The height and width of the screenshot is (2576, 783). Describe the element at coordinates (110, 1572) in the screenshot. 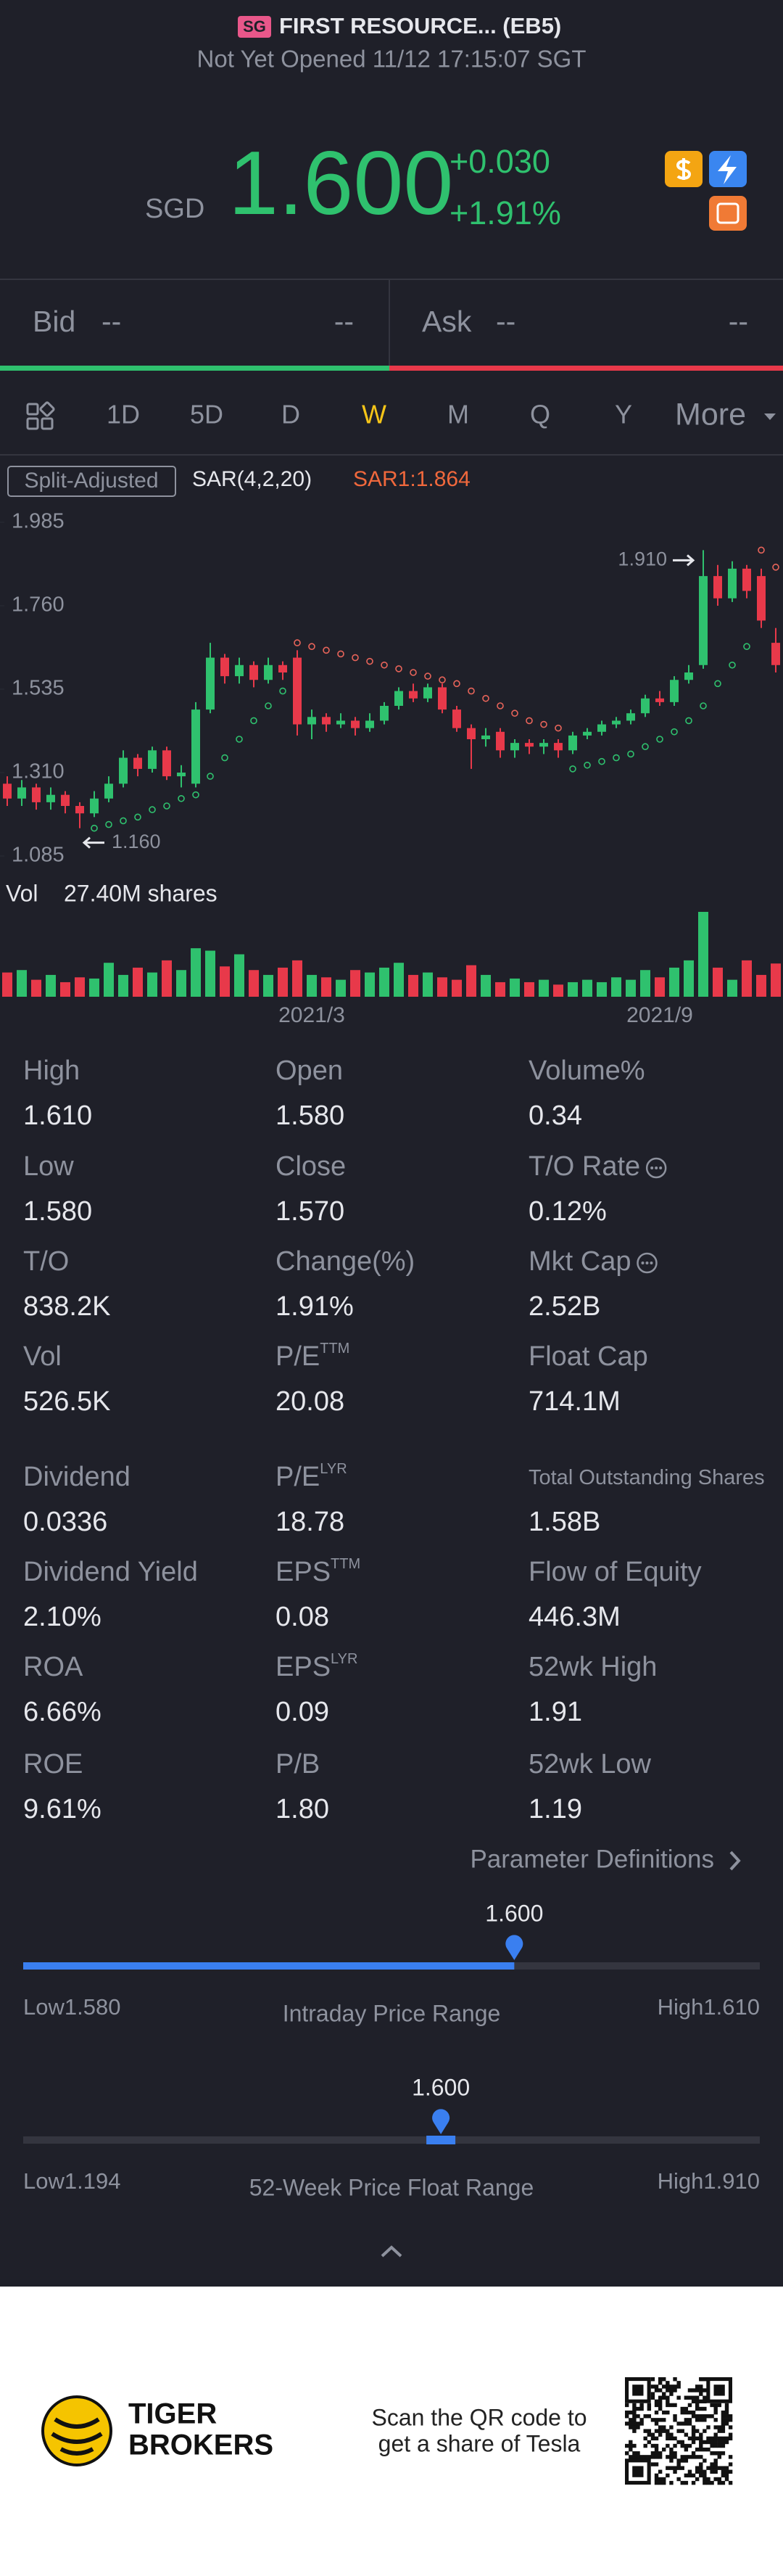

I see `stat-label-text: Dividend Yield` at that location.